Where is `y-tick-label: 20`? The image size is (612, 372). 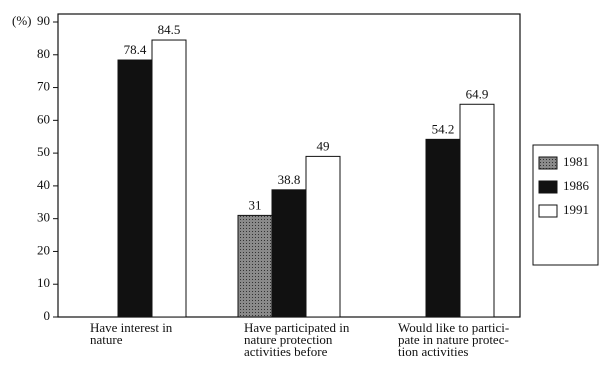
y-tick-label: 20 is located at coordinates (43, 249).